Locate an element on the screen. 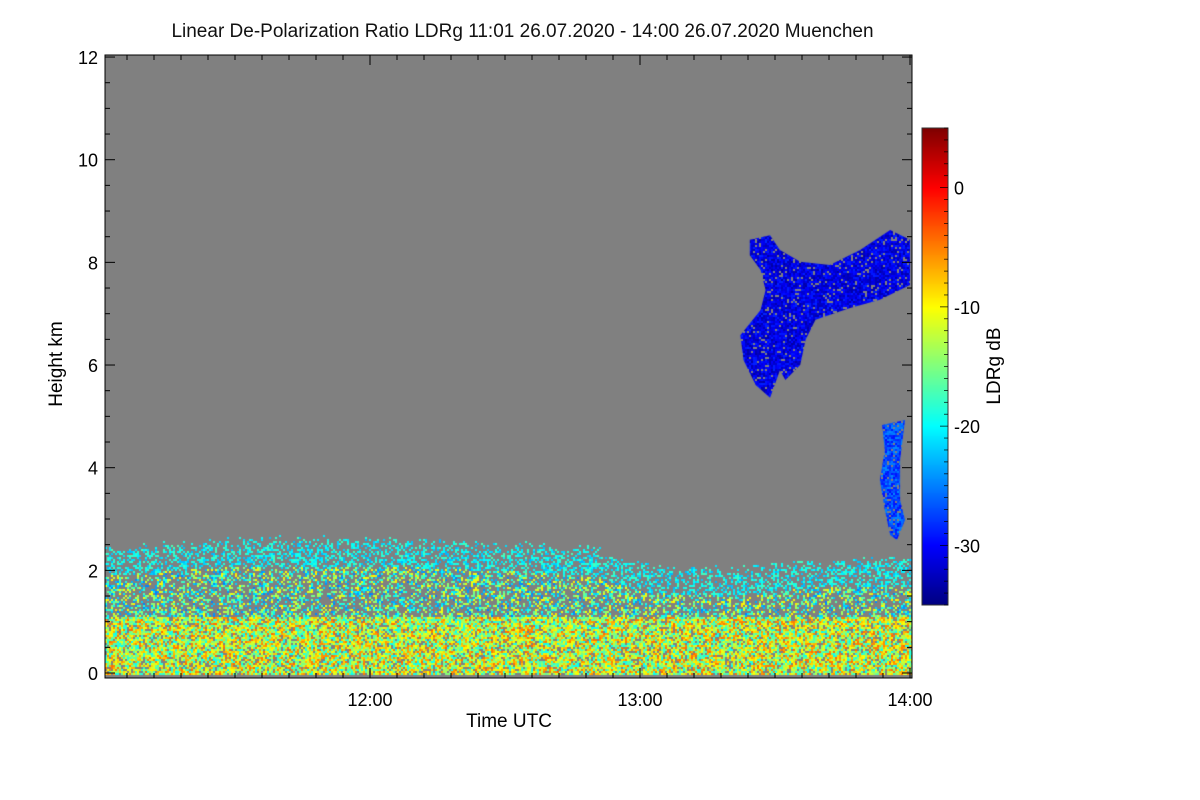  colorbar-tick-label: -10 is located at coordinates (967, 308).